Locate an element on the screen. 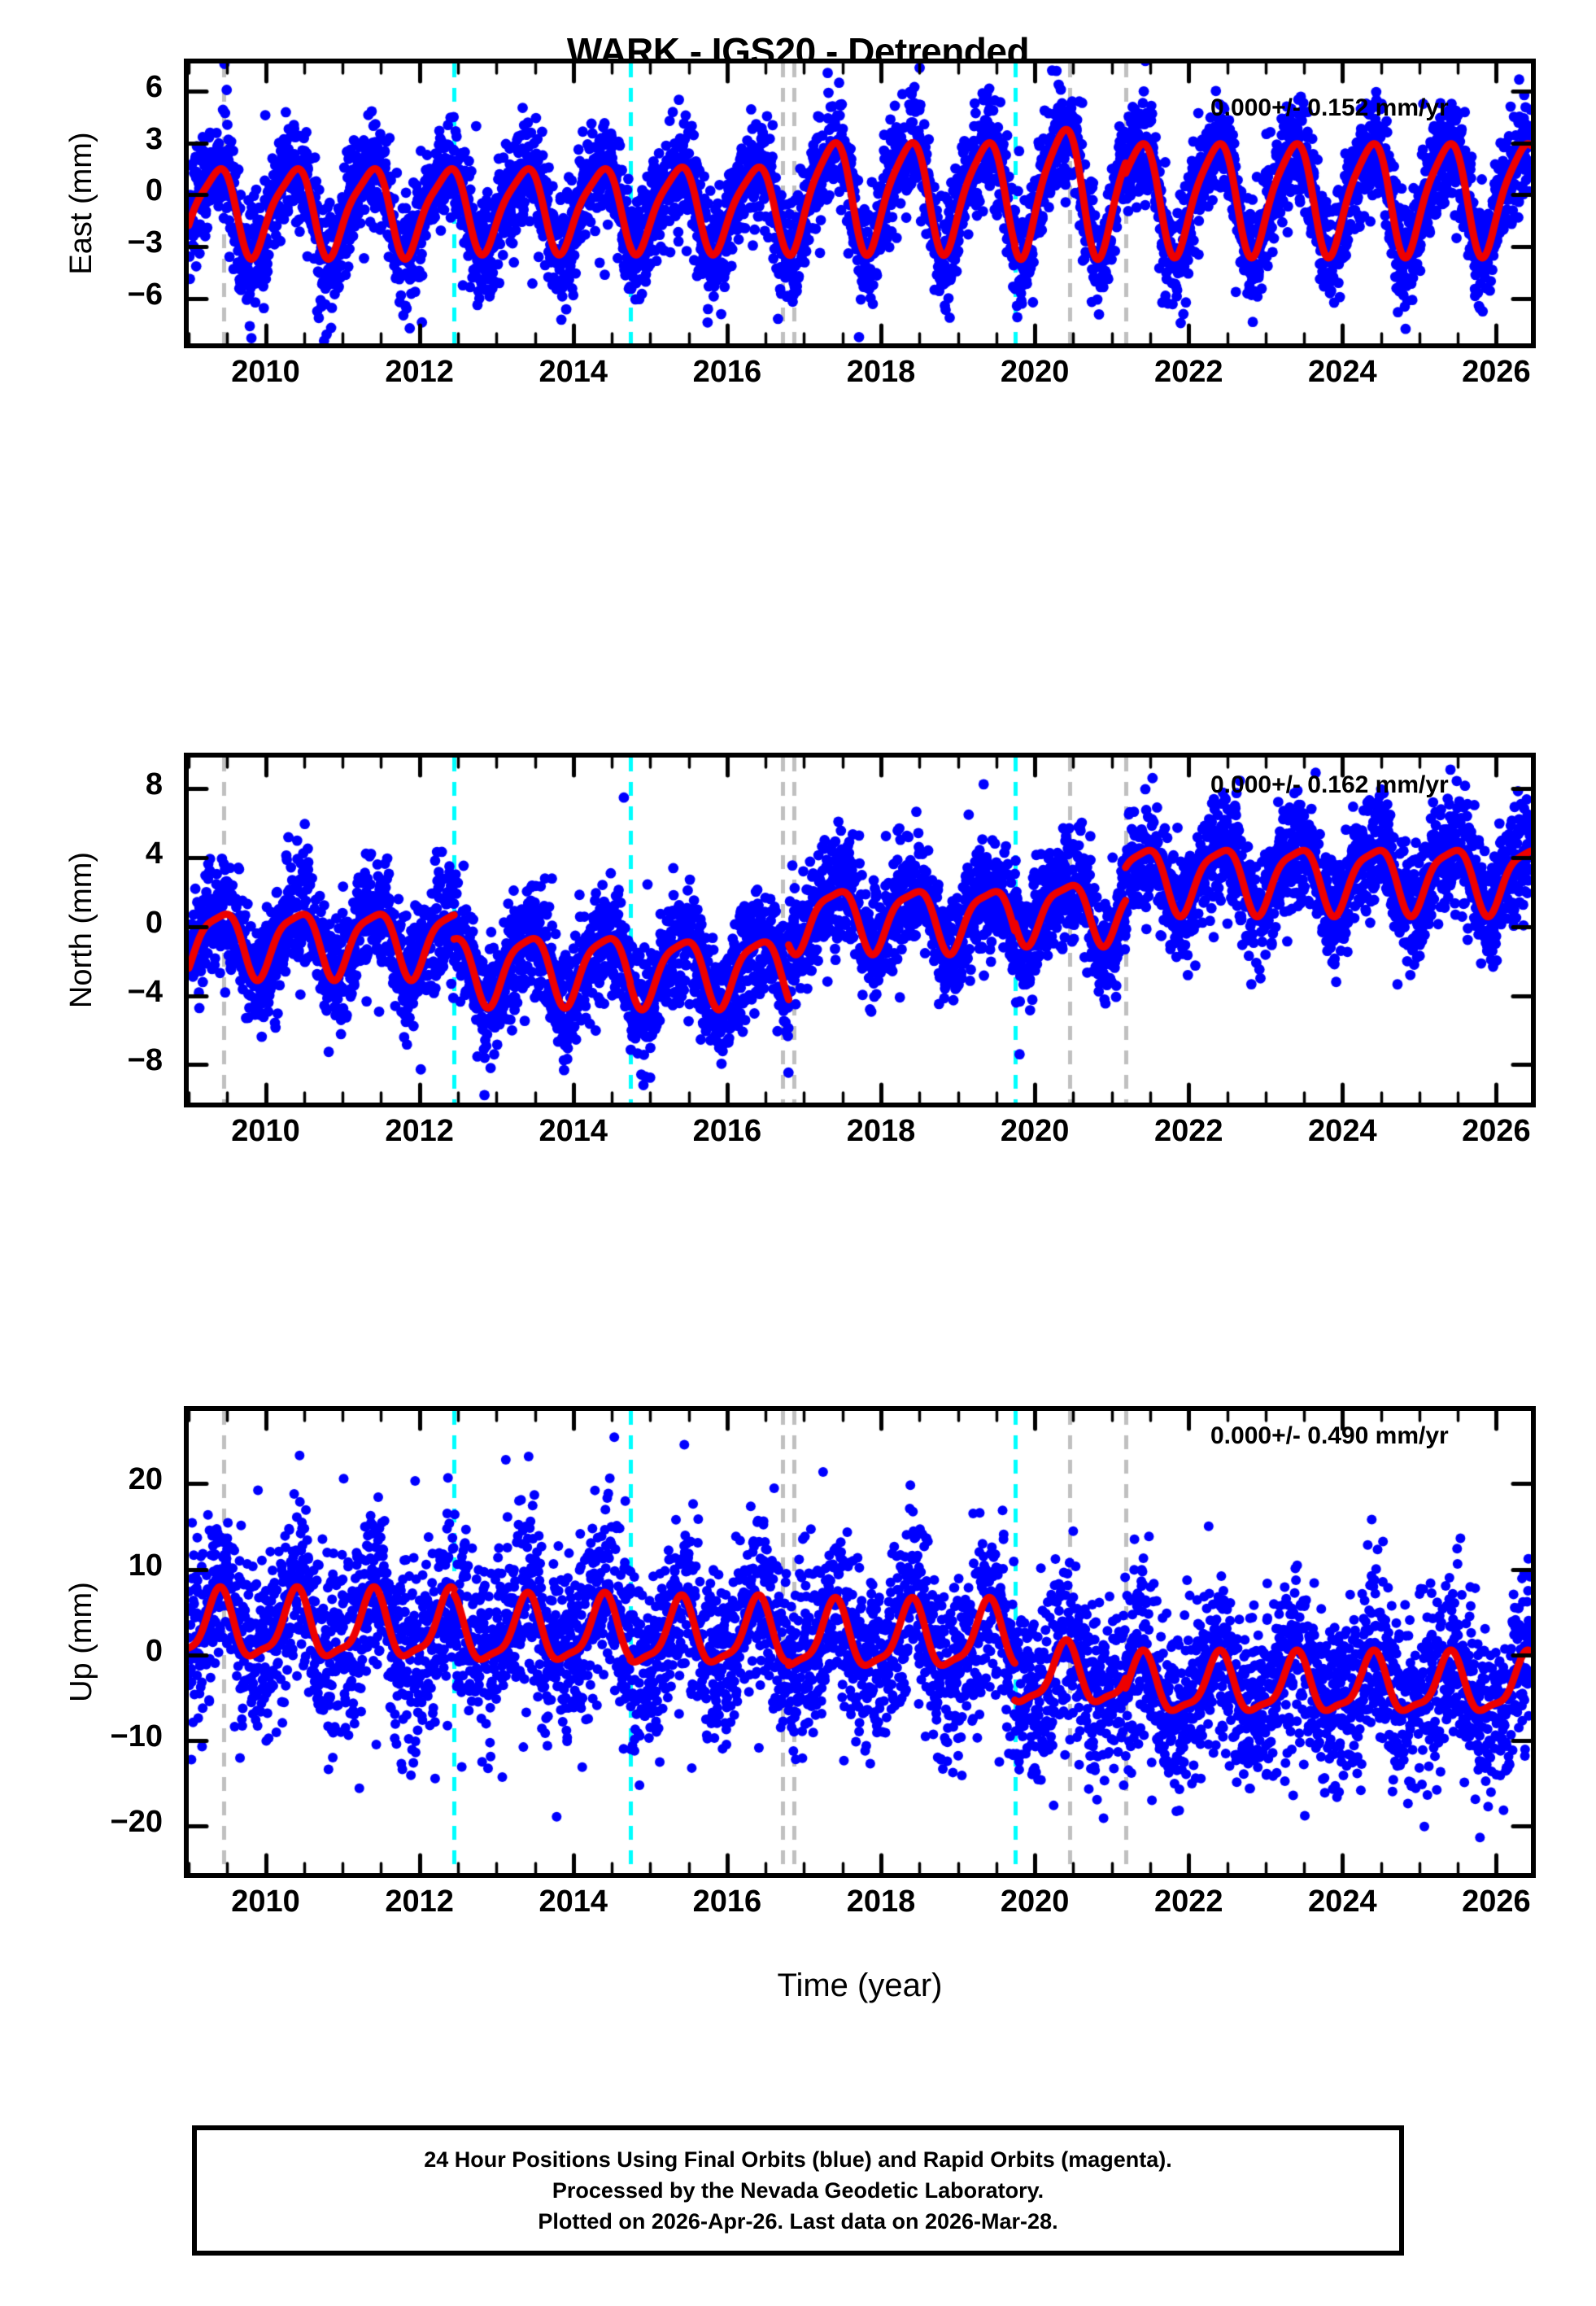 The image size is (1596, 2306). east-xtick-label: 2016 is located at coordinates (727, 372).